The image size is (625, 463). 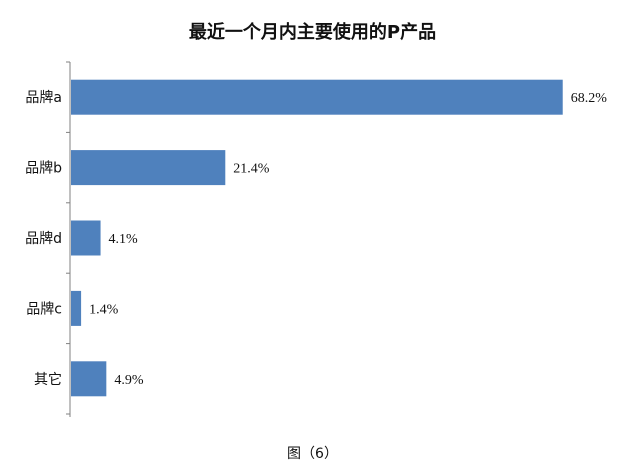 I want to click on category-label: 品牌c, so click(x=44, y=308).